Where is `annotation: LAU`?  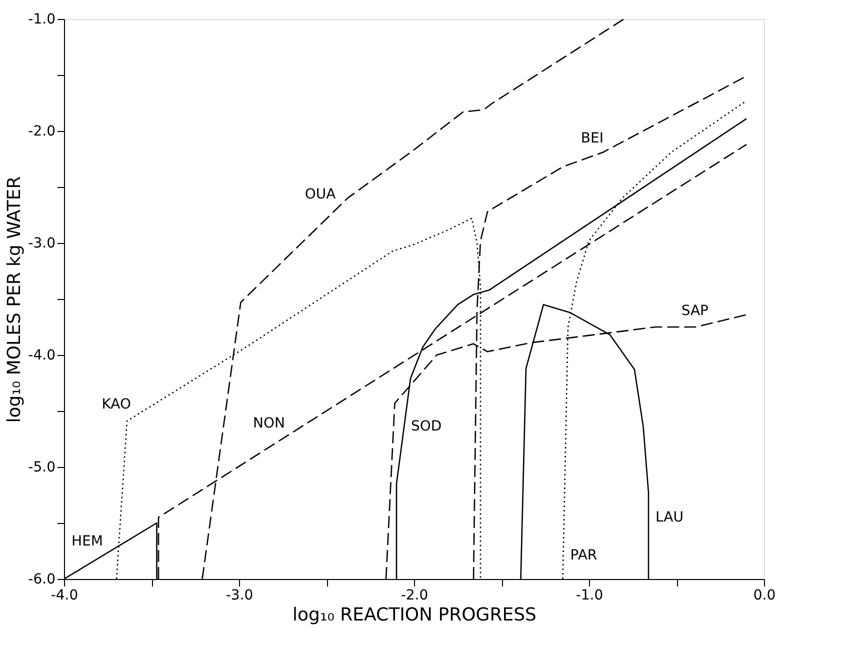
annotation: LAU is located at coordinates (670, 517).